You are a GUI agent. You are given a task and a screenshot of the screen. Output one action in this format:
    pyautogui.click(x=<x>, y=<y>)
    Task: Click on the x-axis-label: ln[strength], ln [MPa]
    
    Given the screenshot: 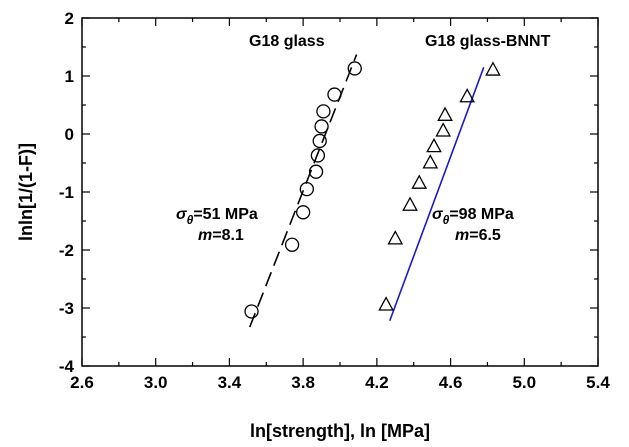 What is the action you would take?
    pyautogui.click(x=340, y=431)
    